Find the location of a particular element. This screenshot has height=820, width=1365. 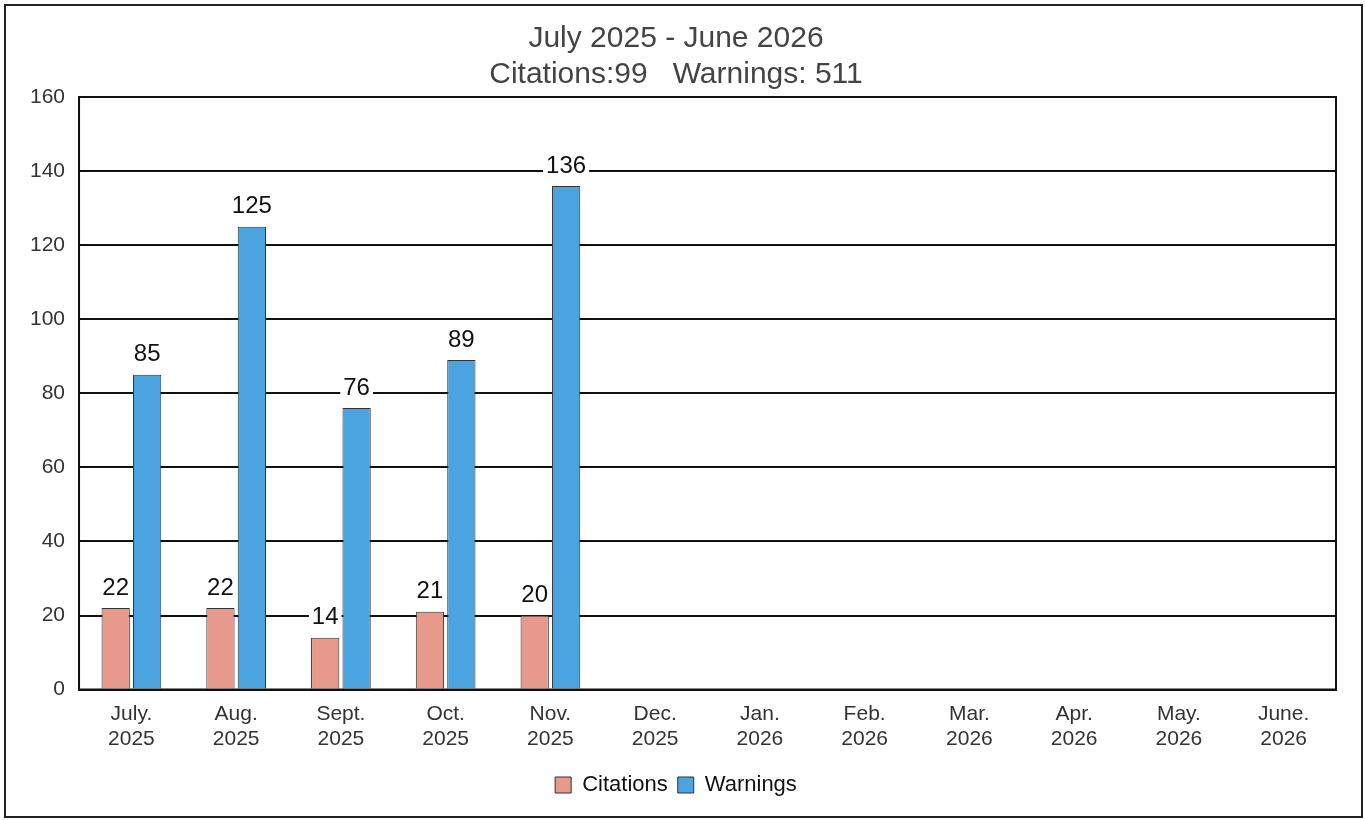

legend-label: Citations is located at coordinates (625, 784).